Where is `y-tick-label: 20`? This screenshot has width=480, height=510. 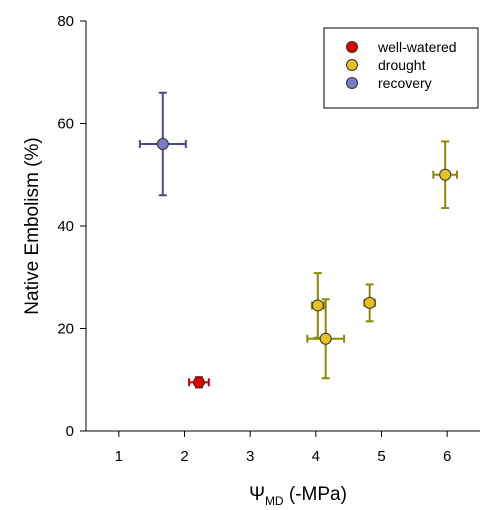
y-tick-label: 20 is located at coordinates (65, 329).